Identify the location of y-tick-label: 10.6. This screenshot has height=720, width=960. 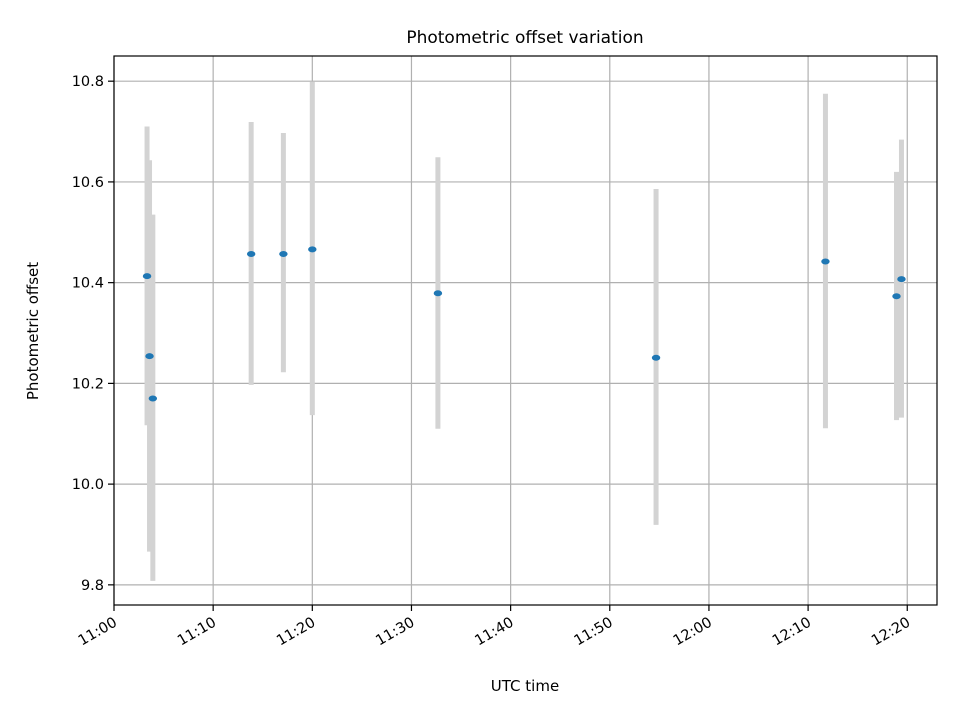
(88, 183).